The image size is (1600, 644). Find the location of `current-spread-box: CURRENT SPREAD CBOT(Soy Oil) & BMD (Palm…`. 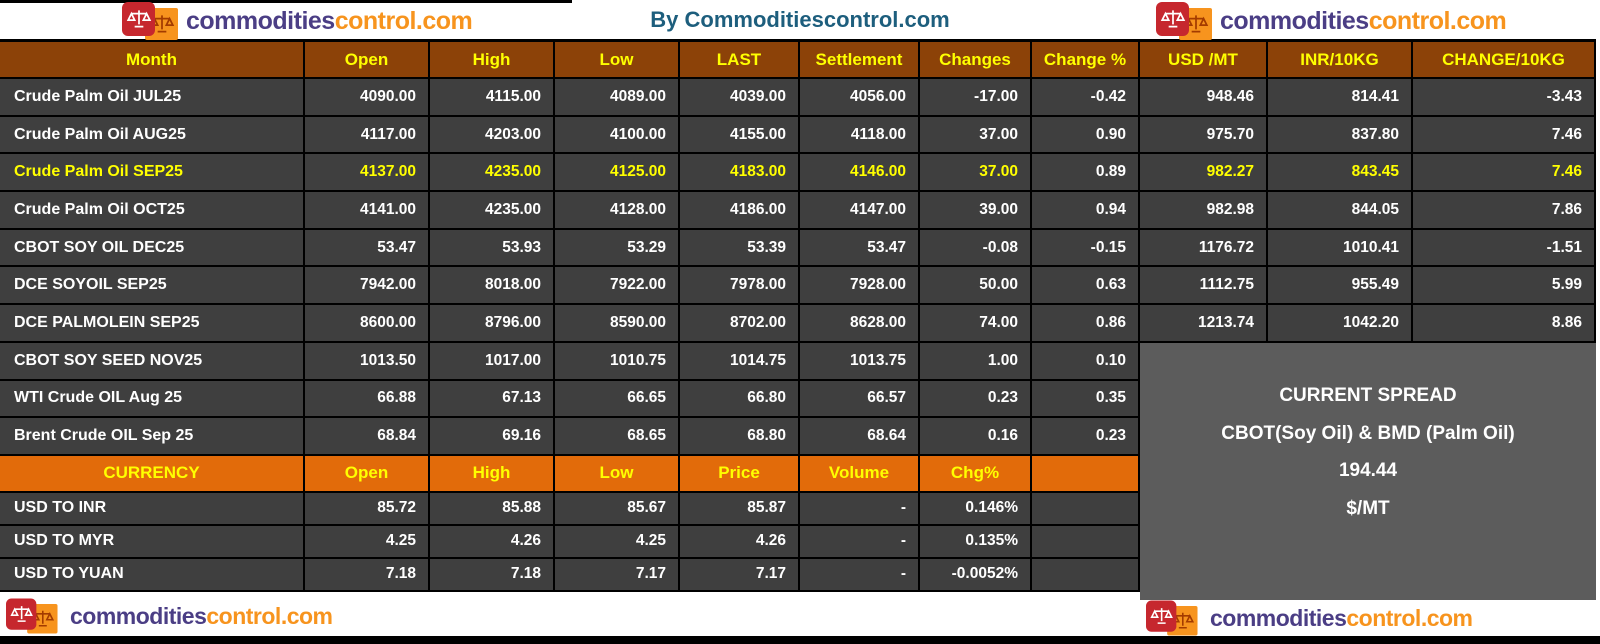

current-spread-box: CURRENT SPREAD CBOT(Soy Oil) & BMD (Palm… is located at coordinates (1368, 471).